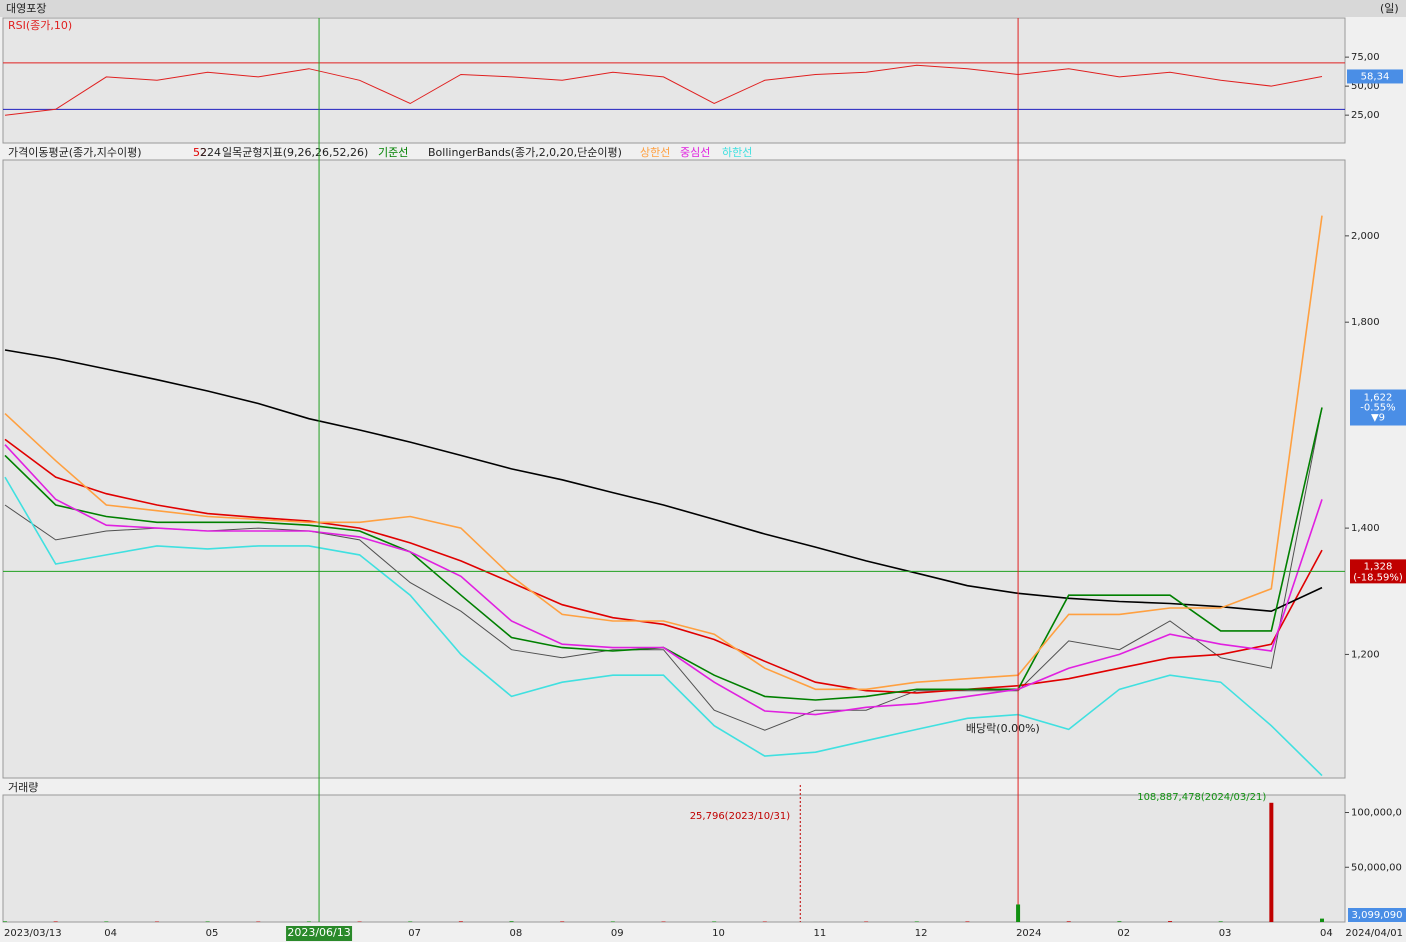 The width and height of the screenshot is (1406, 942). What do you see at coordinates (33, 933) in the screenshot?
I see `x-tick-label: 2023/03/13` at bounding box center [33, 933].